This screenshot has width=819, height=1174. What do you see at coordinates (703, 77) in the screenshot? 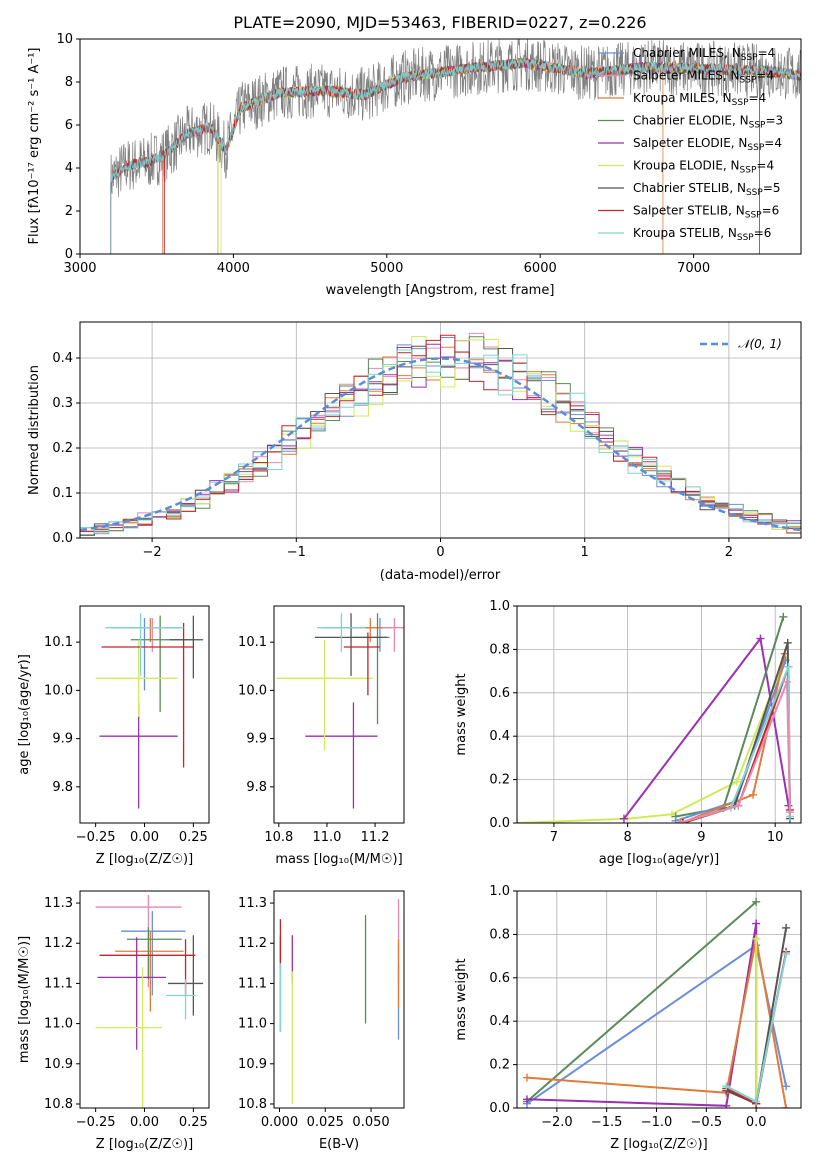
I see `legend-label-salpeter-miles: Salpeter MILES, NSSP=4` at bounding box center [703, 77].